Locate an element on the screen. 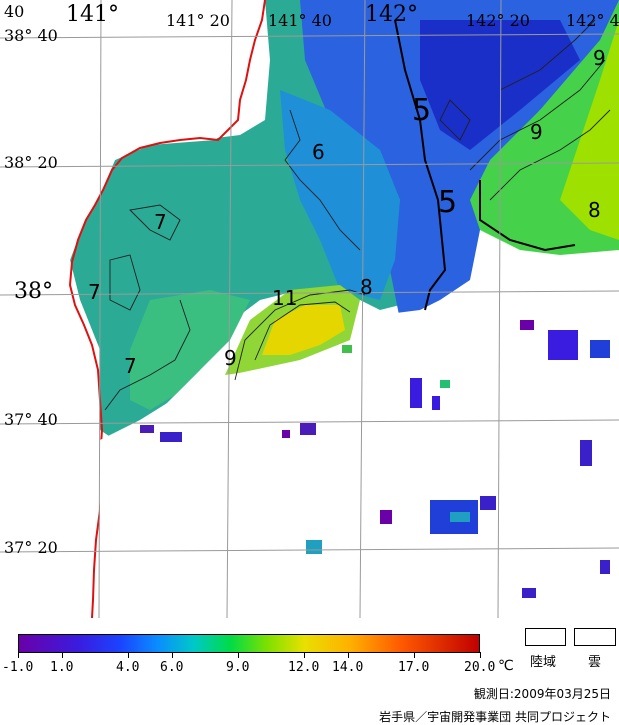 This screenshot has height=725, width=619. offshore-mid-water is located at coordinates (340, 195).